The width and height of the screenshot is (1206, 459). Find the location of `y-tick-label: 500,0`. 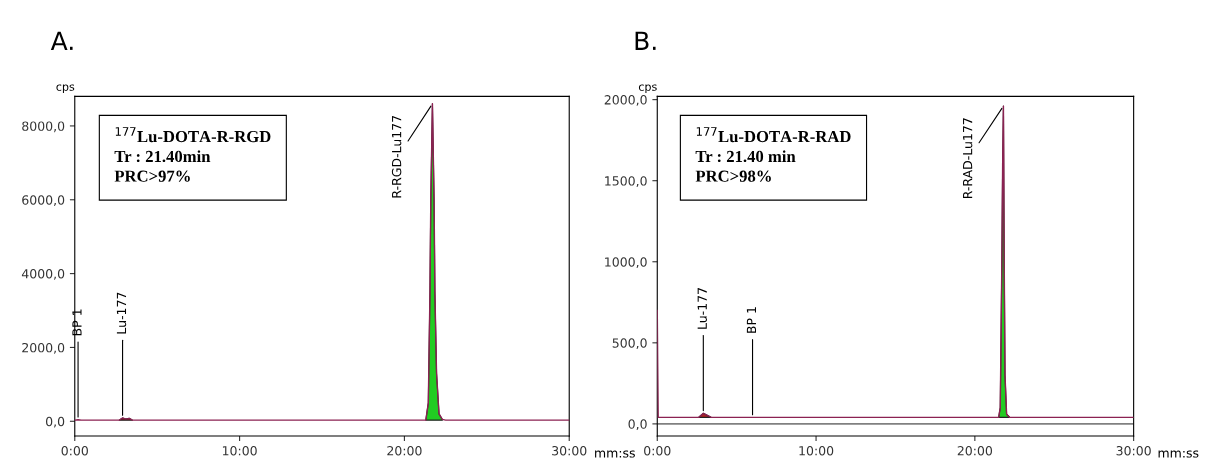

y-tick-label: 500,0 is located at coordinates (629, 344).